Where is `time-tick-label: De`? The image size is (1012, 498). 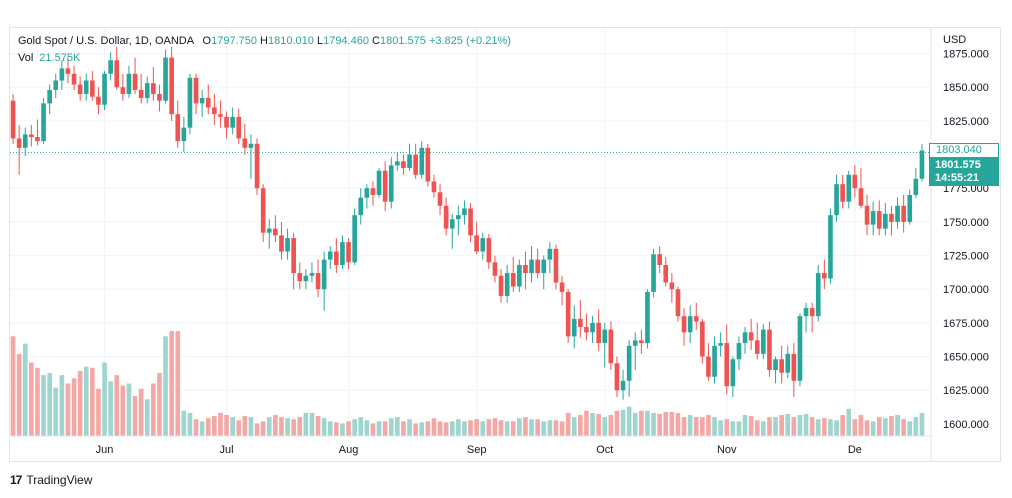
time-tick-label: De is located at coordinates (855, 450).